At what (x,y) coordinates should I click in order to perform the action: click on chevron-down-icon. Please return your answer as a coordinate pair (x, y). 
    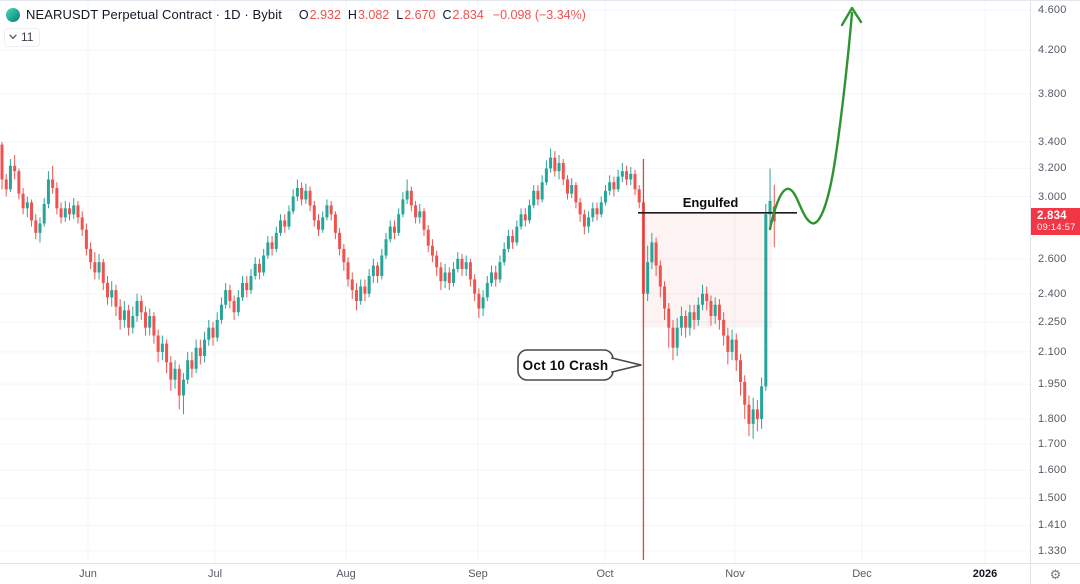
    Looking at the image, I should click on (13, 37).